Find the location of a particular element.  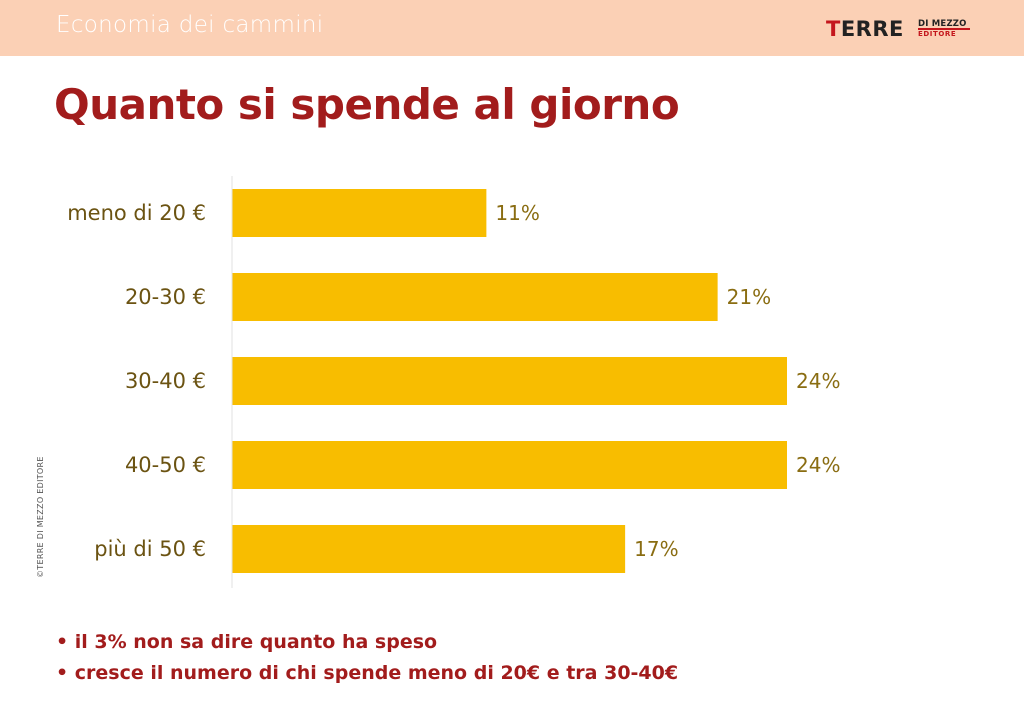

value-label: 17% is located at coordinates (656, 549).